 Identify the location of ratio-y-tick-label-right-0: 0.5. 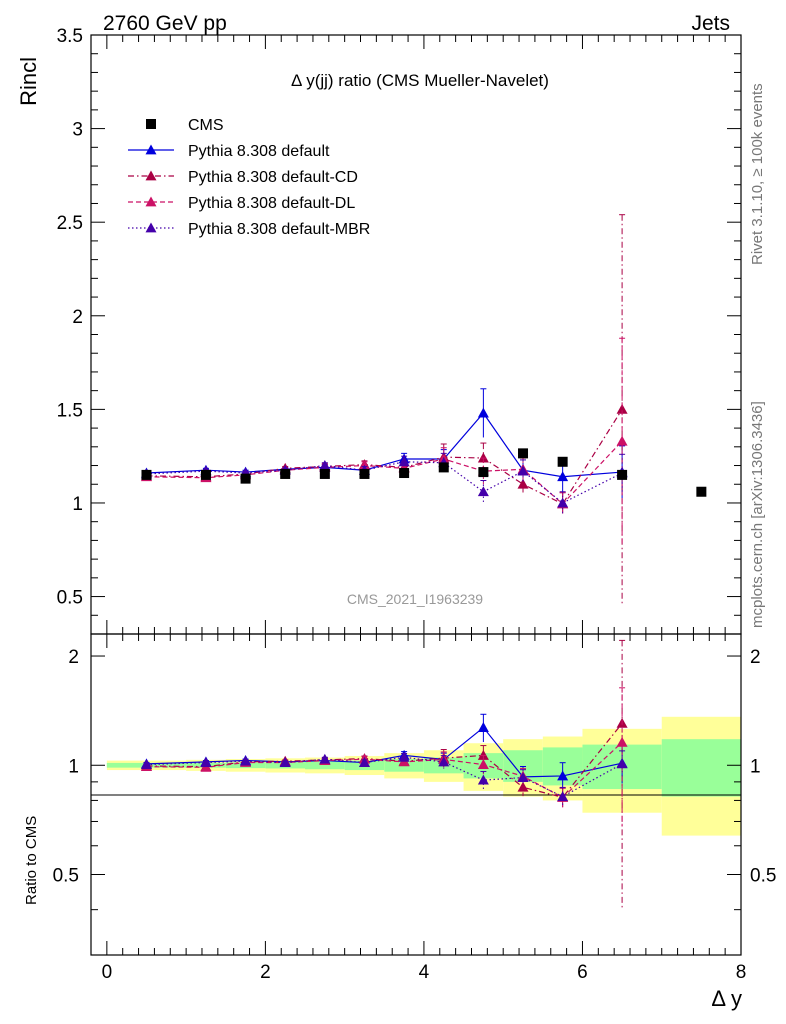
(763, 875).